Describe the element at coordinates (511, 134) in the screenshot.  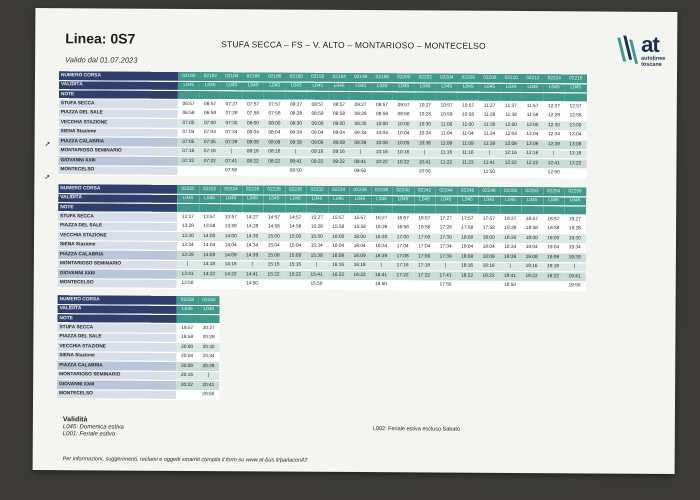
I see `time-cell: 12:04` at that location.